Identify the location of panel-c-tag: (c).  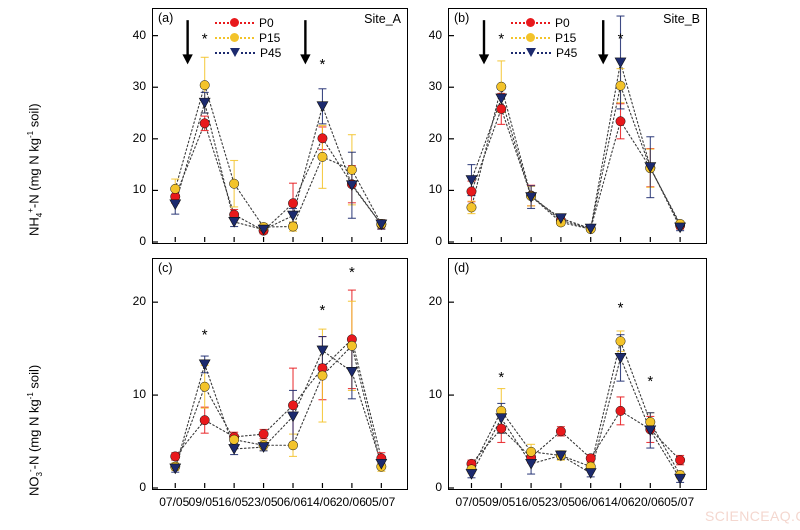
(165, 268).